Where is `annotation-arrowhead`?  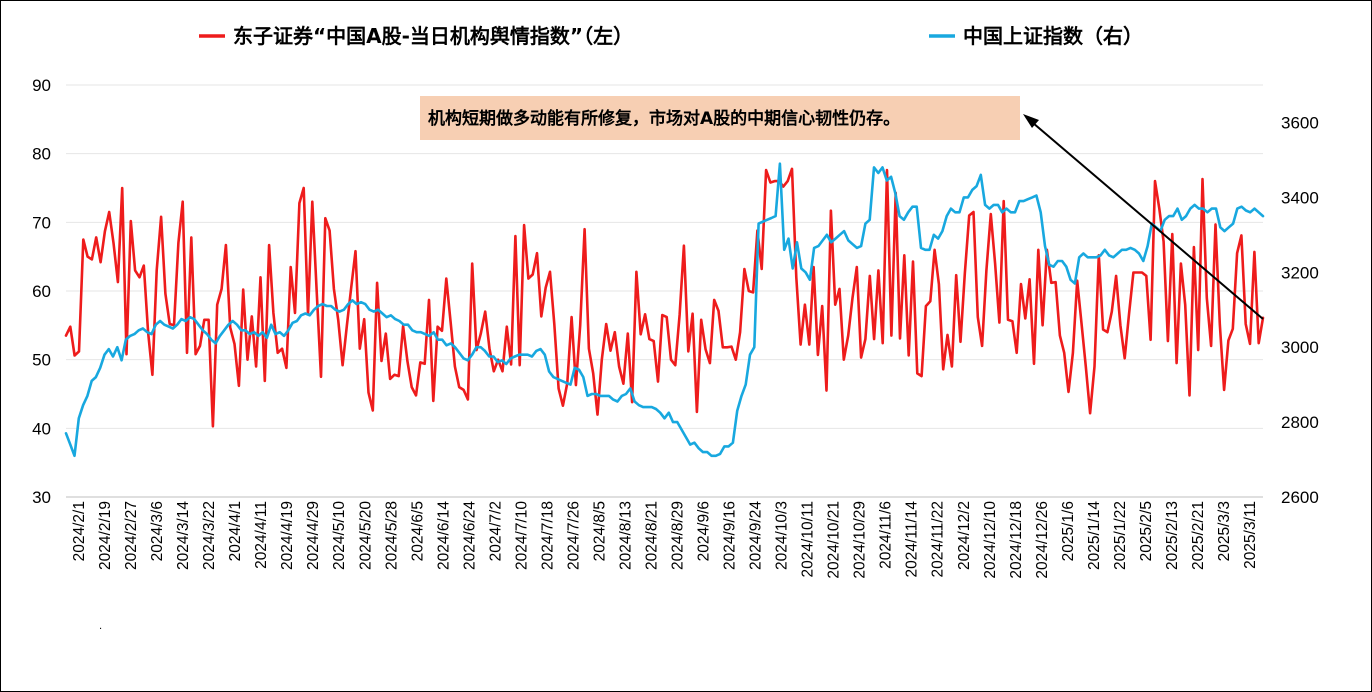 annotation-arrowhead is located at coordinates (1031, 121).